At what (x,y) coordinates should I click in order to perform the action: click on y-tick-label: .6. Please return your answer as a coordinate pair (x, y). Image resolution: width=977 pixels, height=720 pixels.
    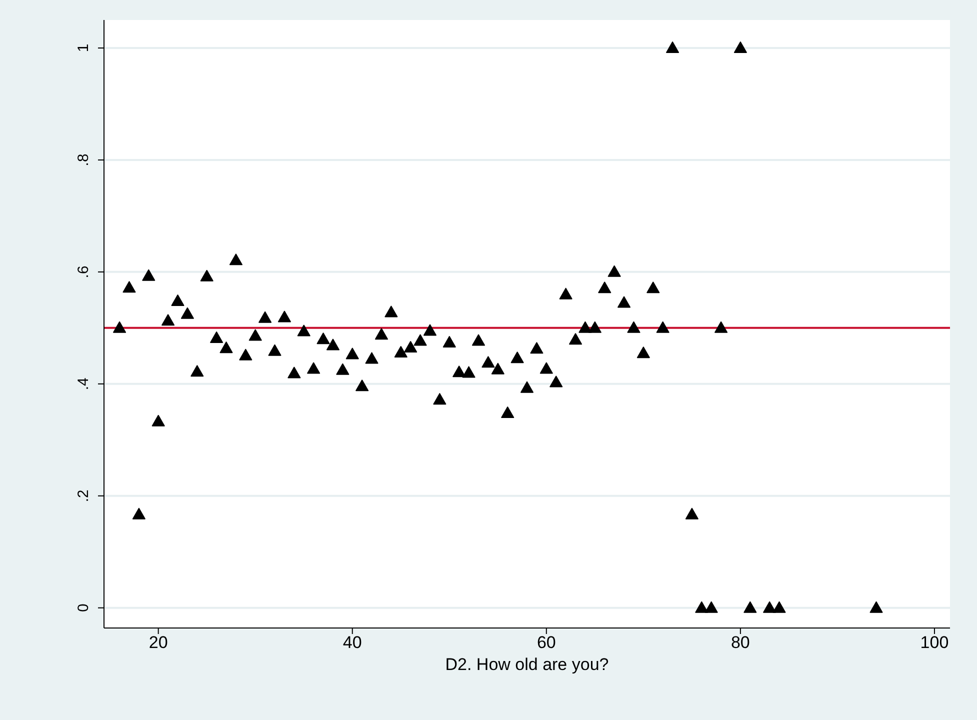
    Looking at the image, I should click on (83, 272).